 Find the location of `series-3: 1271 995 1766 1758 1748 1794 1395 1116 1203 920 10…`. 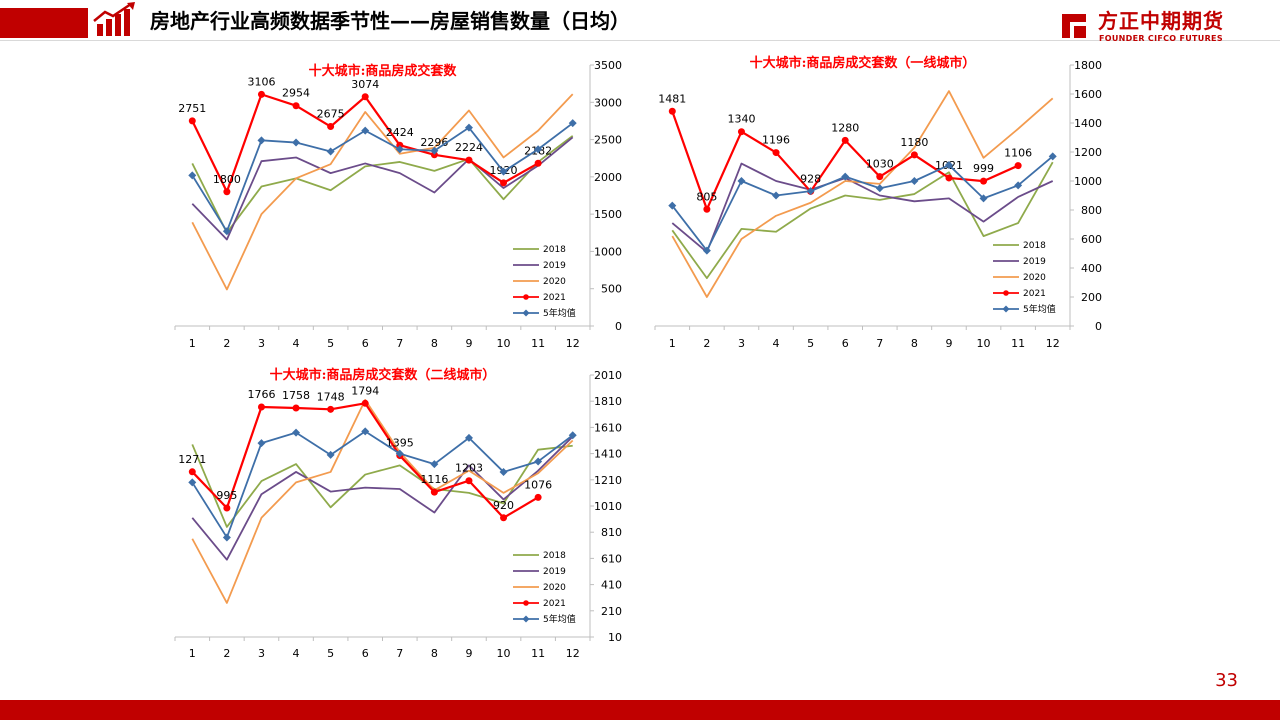

series-3: 1271 995 1766 1758 1748 1794 1395 1116 1203 920 10… is located at coordinates (365, 453).